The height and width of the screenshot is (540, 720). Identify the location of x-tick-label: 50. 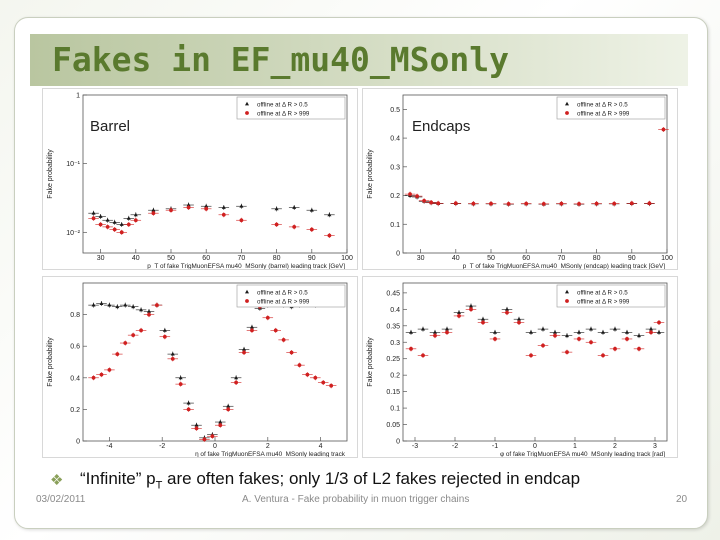
(171, 258).